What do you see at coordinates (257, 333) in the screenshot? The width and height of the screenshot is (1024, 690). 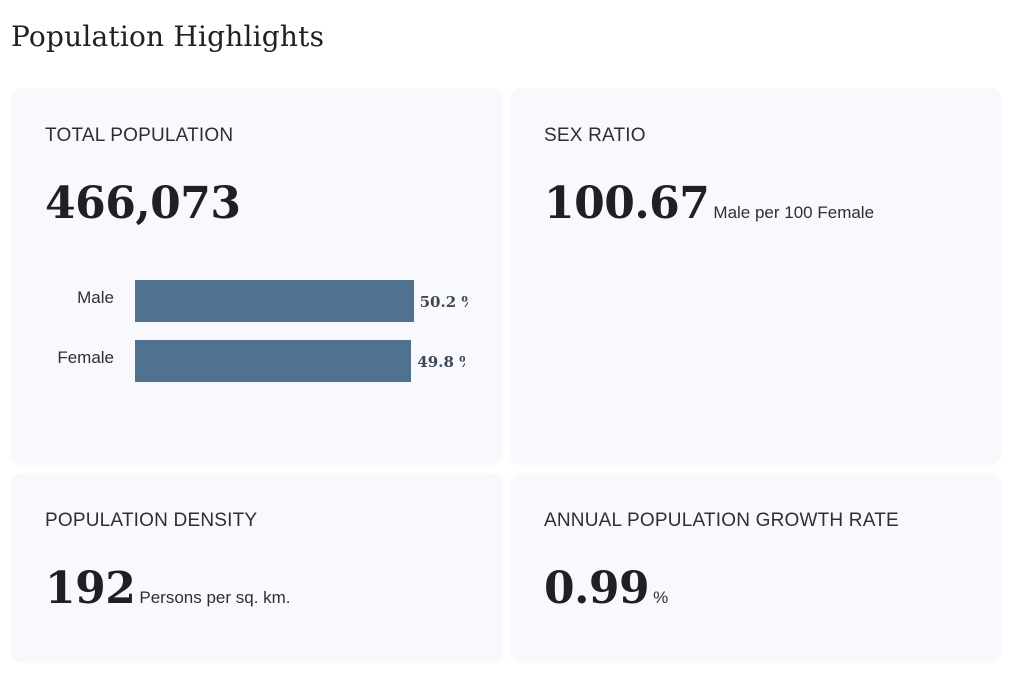 I see `gender-split-chart: Male 50.2 % Female 49.8 %` at bounding box center [257, 333].